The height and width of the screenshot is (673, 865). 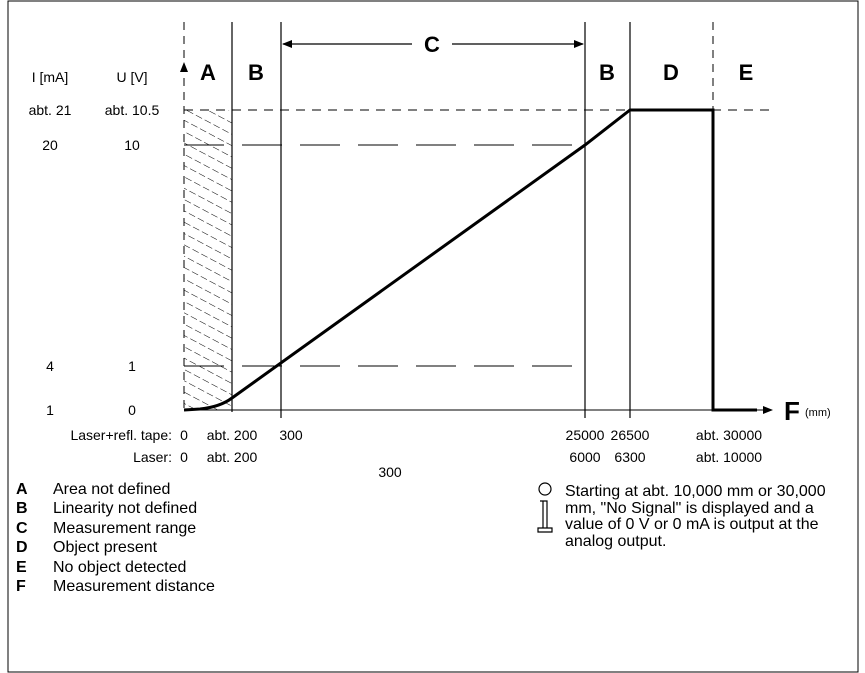 I want to click on legend-item: A Area not defined, so click(x=115, y=490).